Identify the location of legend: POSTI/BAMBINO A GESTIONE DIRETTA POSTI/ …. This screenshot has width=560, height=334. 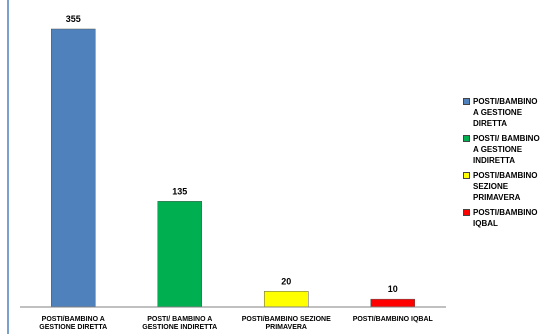
(511, 164).